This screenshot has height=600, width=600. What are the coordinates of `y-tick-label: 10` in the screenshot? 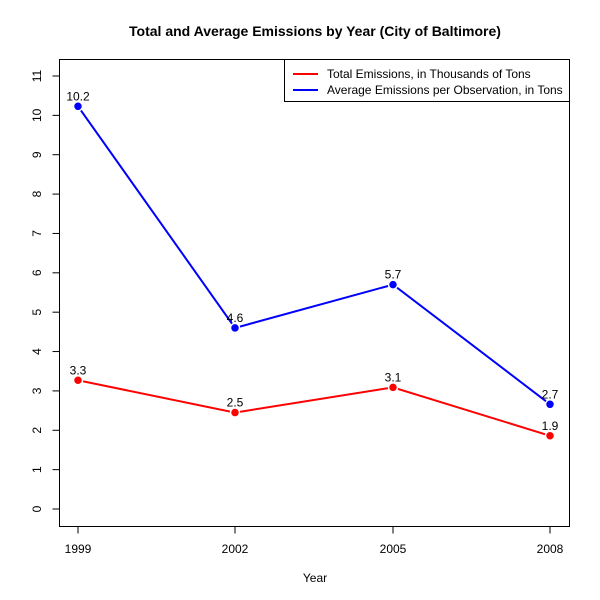 It's located at (37, 115).